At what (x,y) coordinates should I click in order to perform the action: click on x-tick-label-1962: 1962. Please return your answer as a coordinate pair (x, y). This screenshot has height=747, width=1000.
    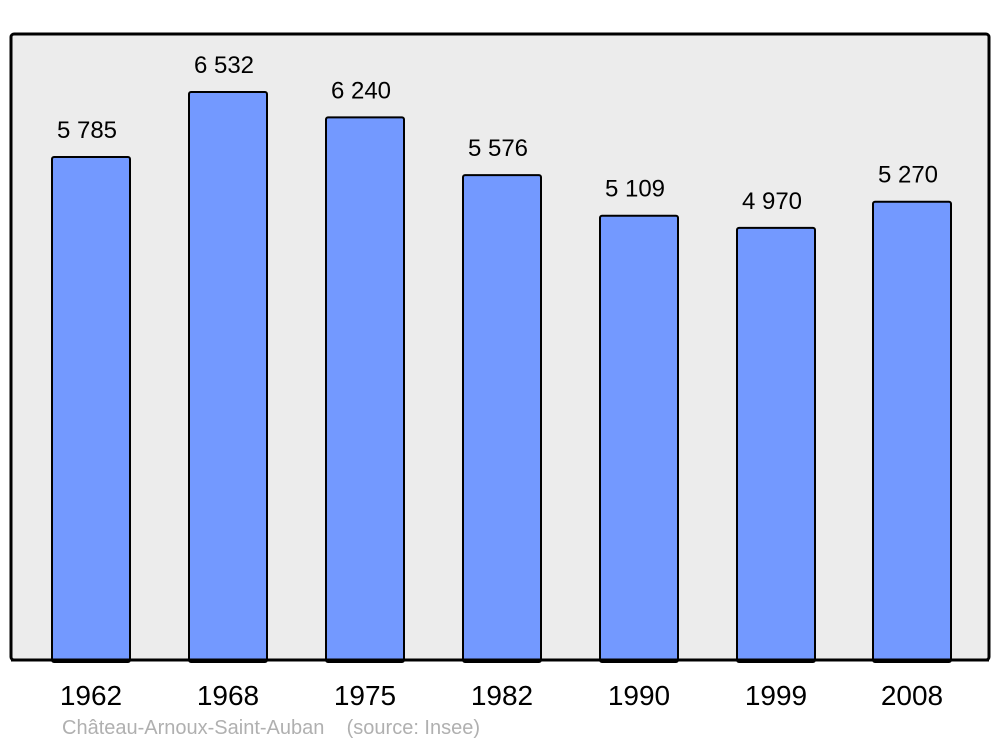
    Looking at the image, I should click on (91, 695).